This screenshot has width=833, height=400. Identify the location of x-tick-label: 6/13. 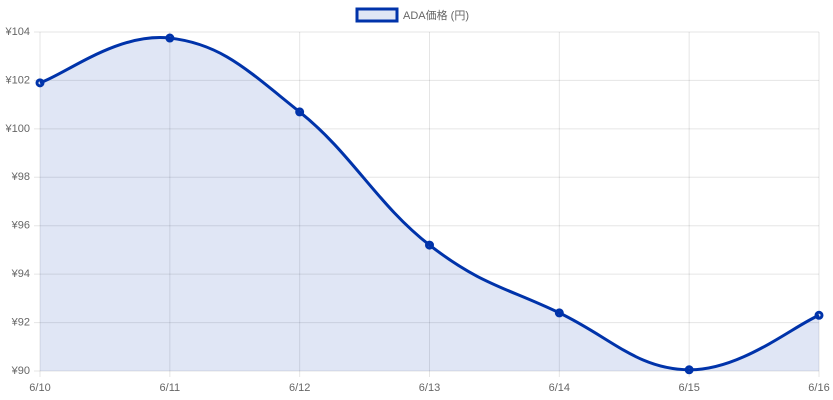
(429, 388).